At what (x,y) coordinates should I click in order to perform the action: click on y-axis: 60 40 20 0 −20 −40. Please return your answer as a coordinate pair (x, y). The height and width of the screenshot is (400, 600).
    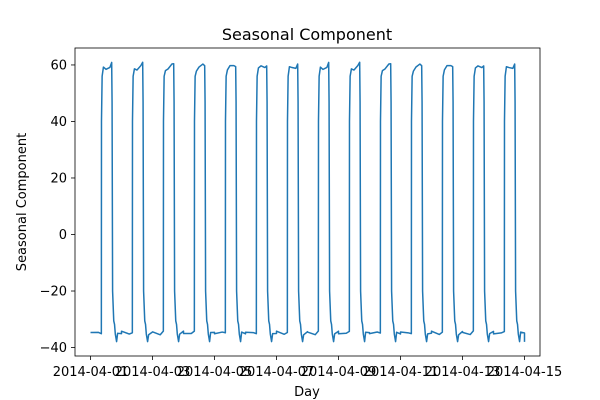
    Looking at the image, I should click on (57, 207).